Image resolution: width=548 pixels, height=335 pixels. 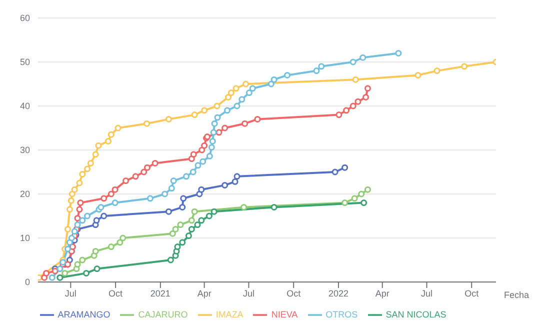 What do you see at coordinates (284, 314) in the screenshot?
I see `legend-label: NIEVA` at bounding box center [284, 314].